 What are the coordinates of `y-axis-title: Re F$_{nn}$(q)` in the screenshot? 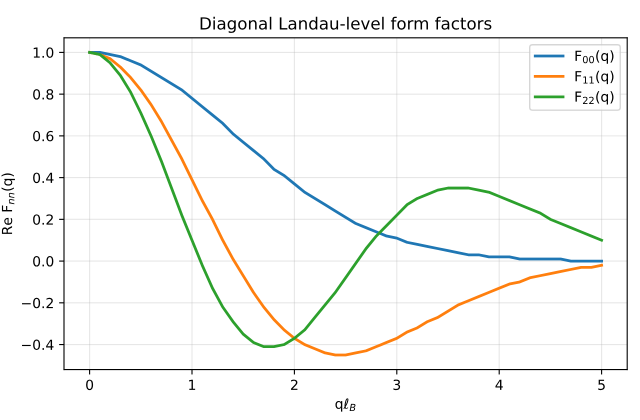 It's located at (8, 203).